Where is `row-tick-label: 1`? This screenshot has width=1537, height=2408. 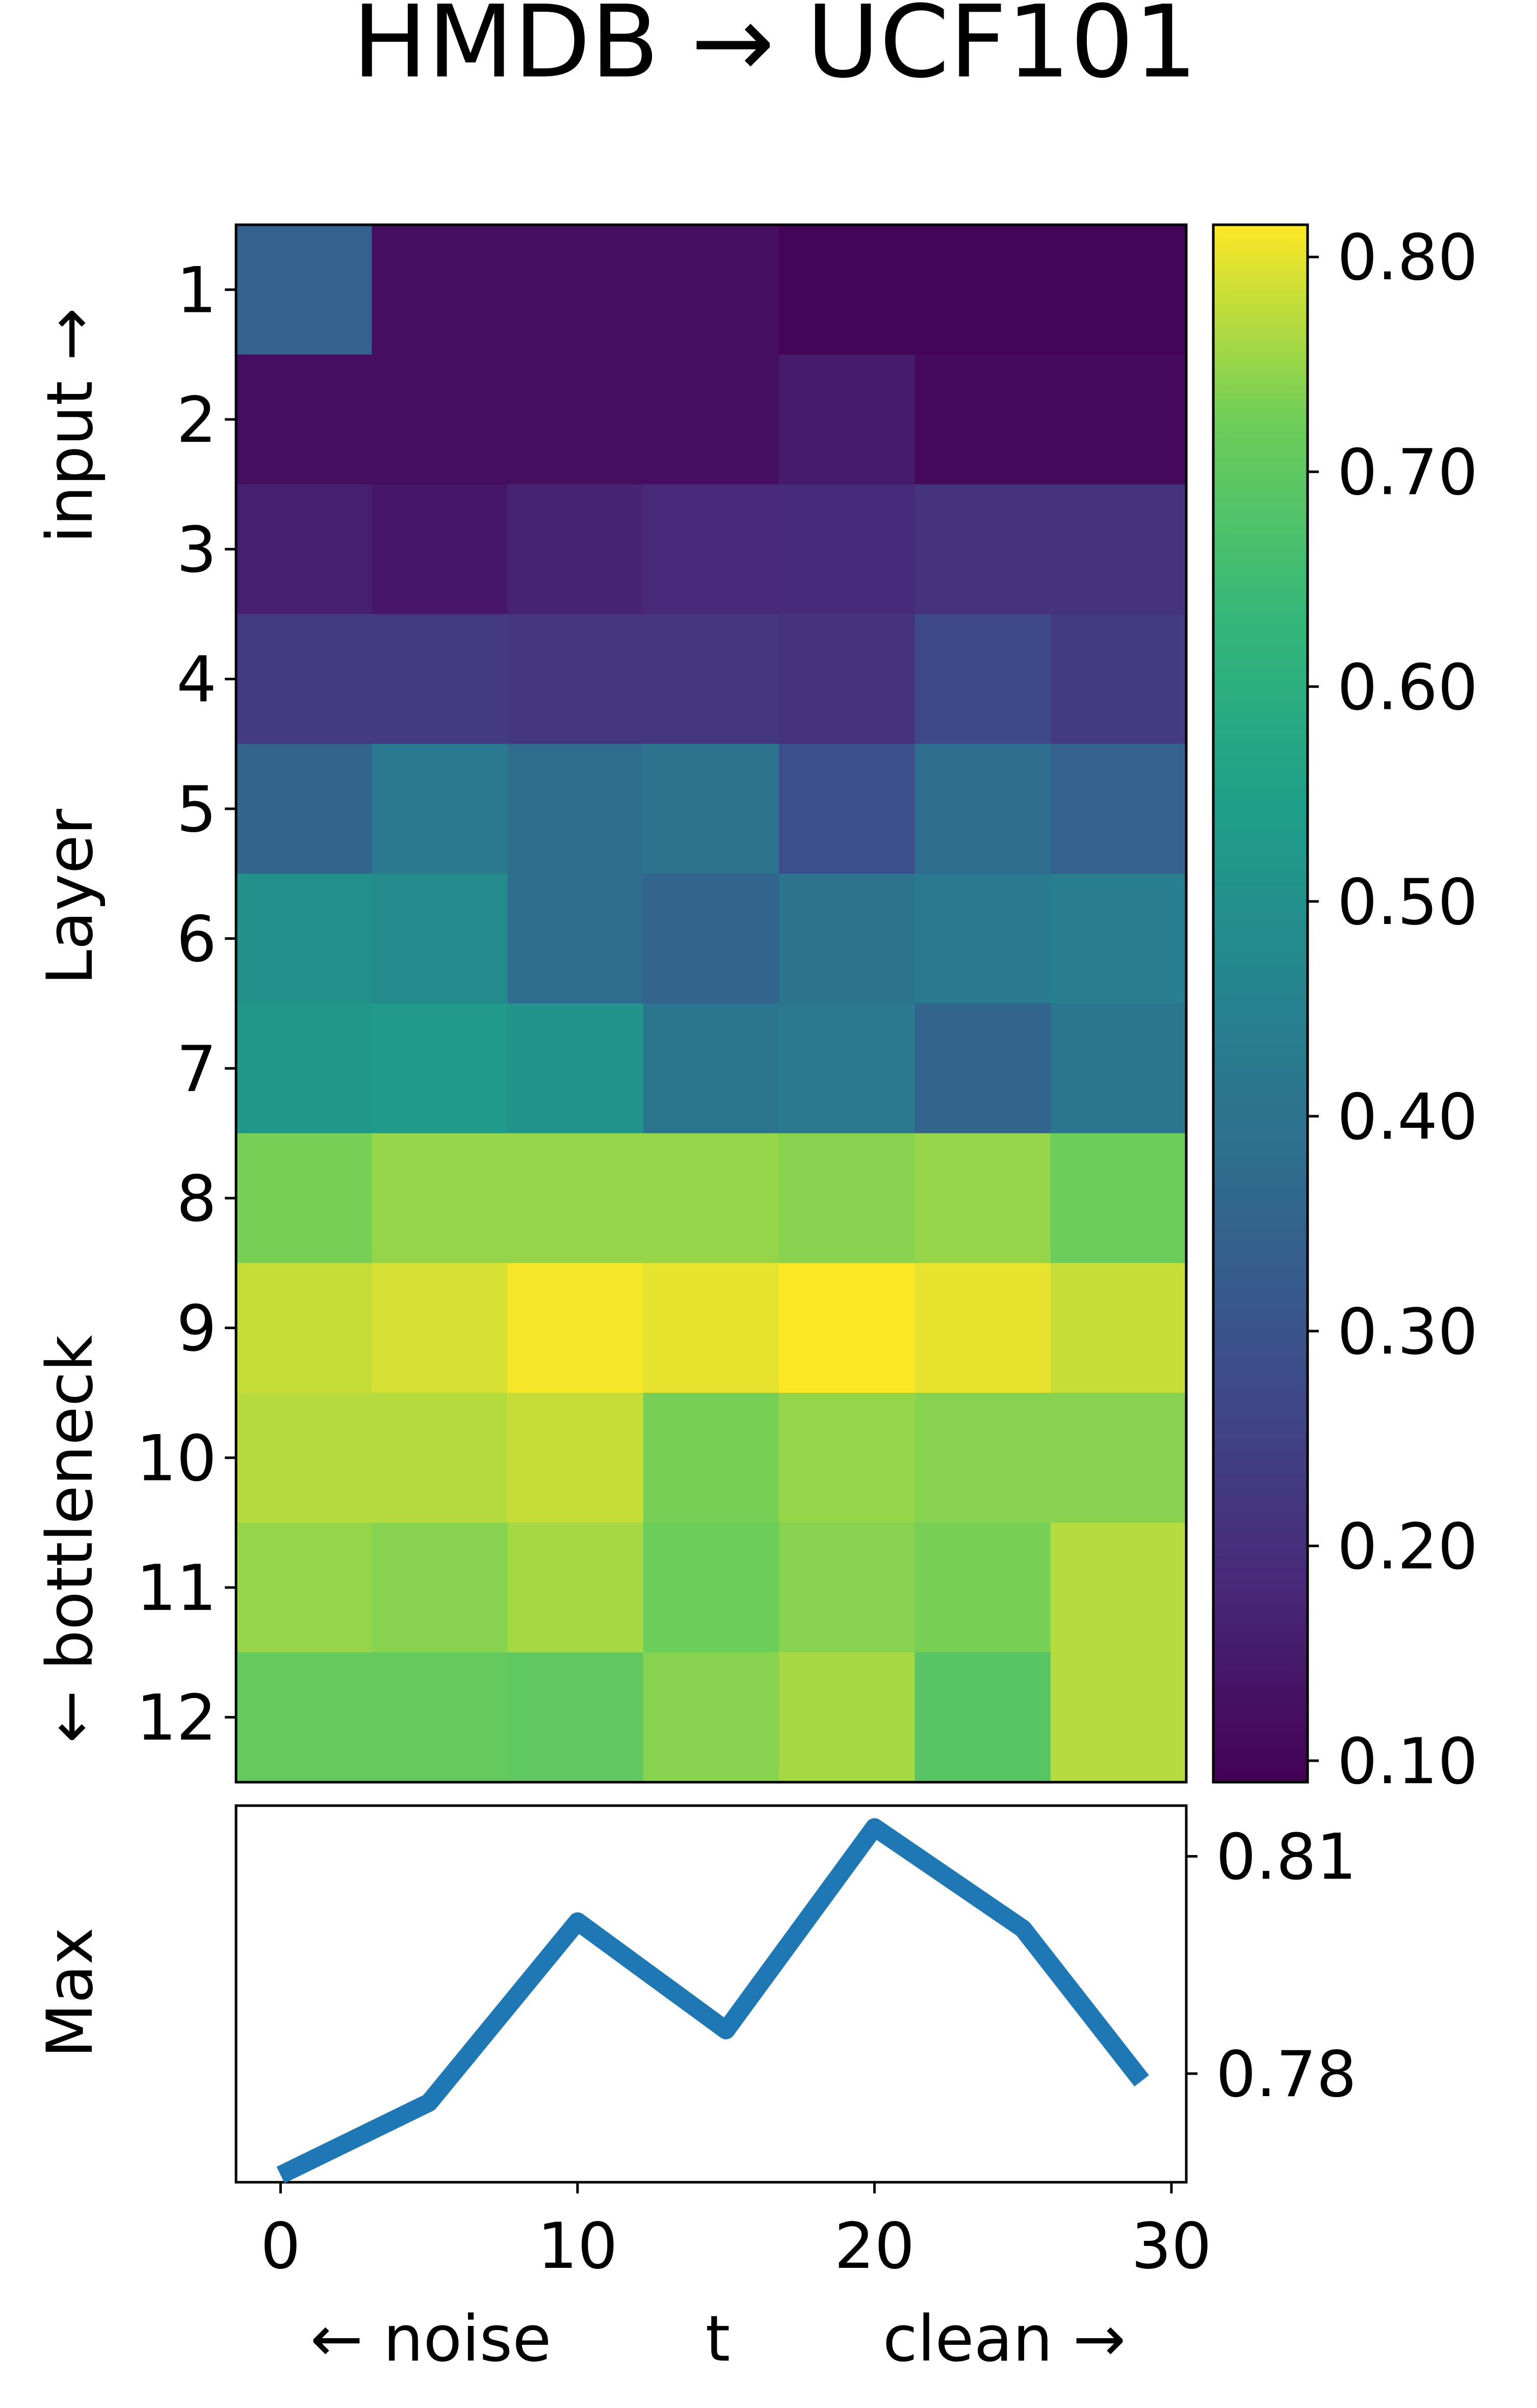
row-tick-label: 1 is located at coordinates (197, 290).